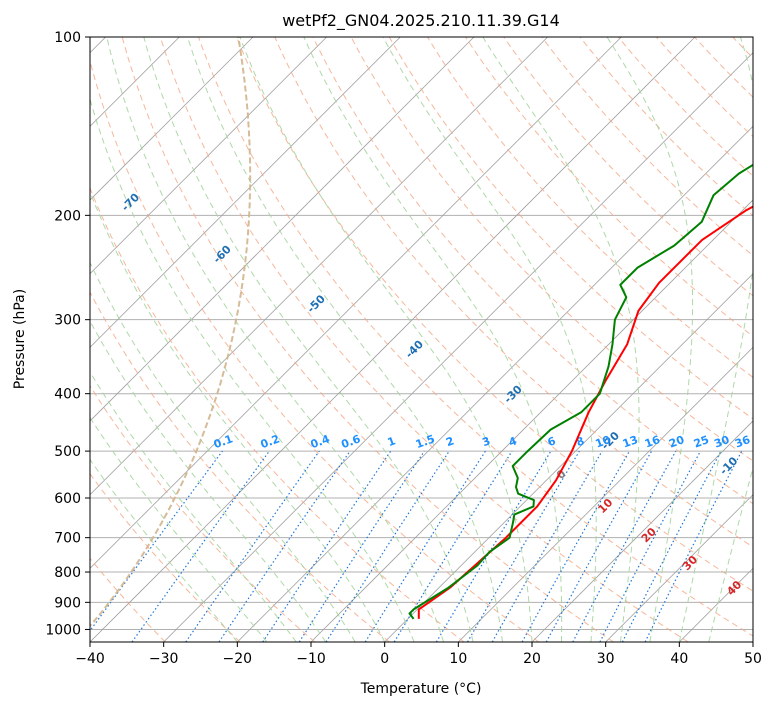  What do you see at coordinates (414, 349) in the screenshot?
I see `dry-adiabat-label: -40` at bounding box center [414, 349].